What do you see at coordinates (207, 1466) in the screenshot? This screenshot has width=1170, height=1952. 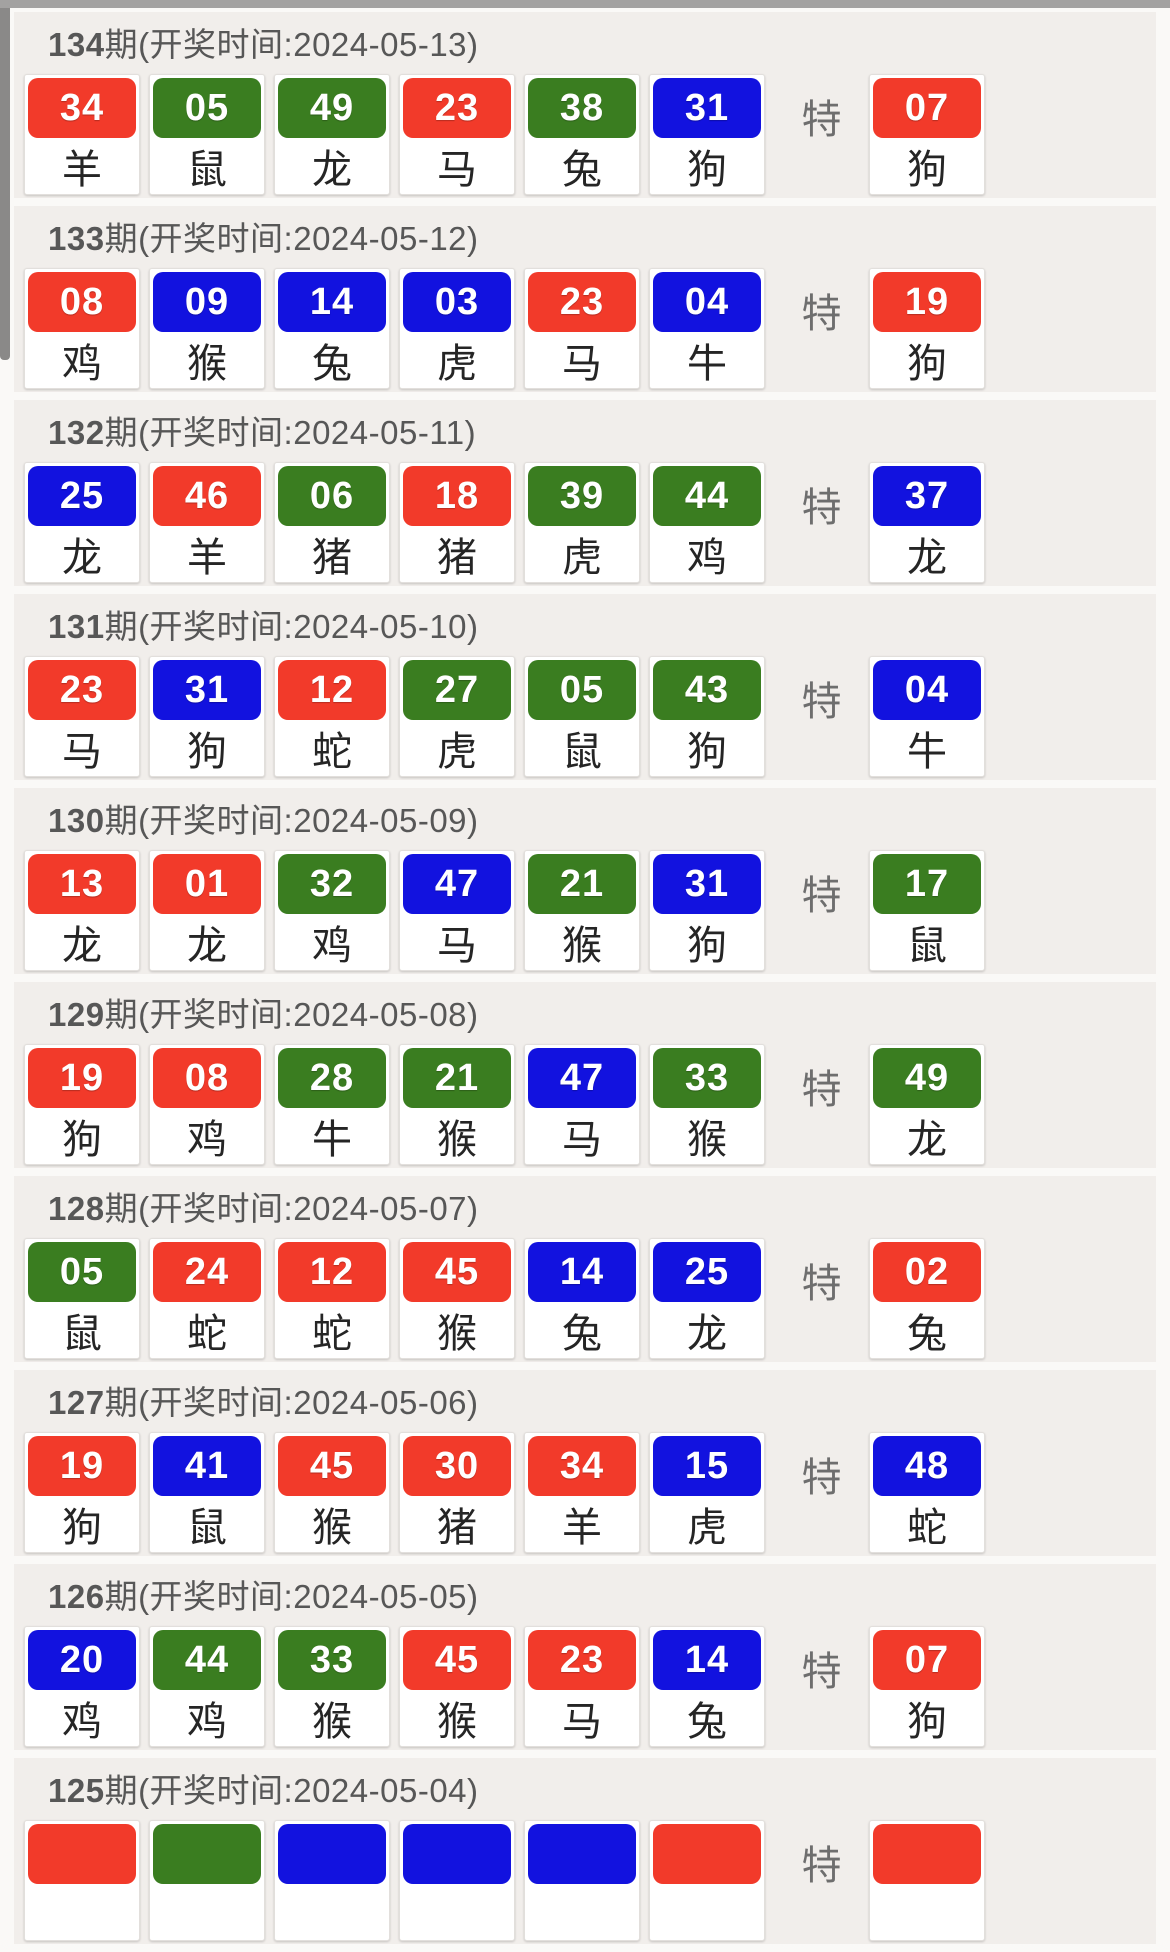 I see `ball-number: 41` at bounding box center [207, 1466].